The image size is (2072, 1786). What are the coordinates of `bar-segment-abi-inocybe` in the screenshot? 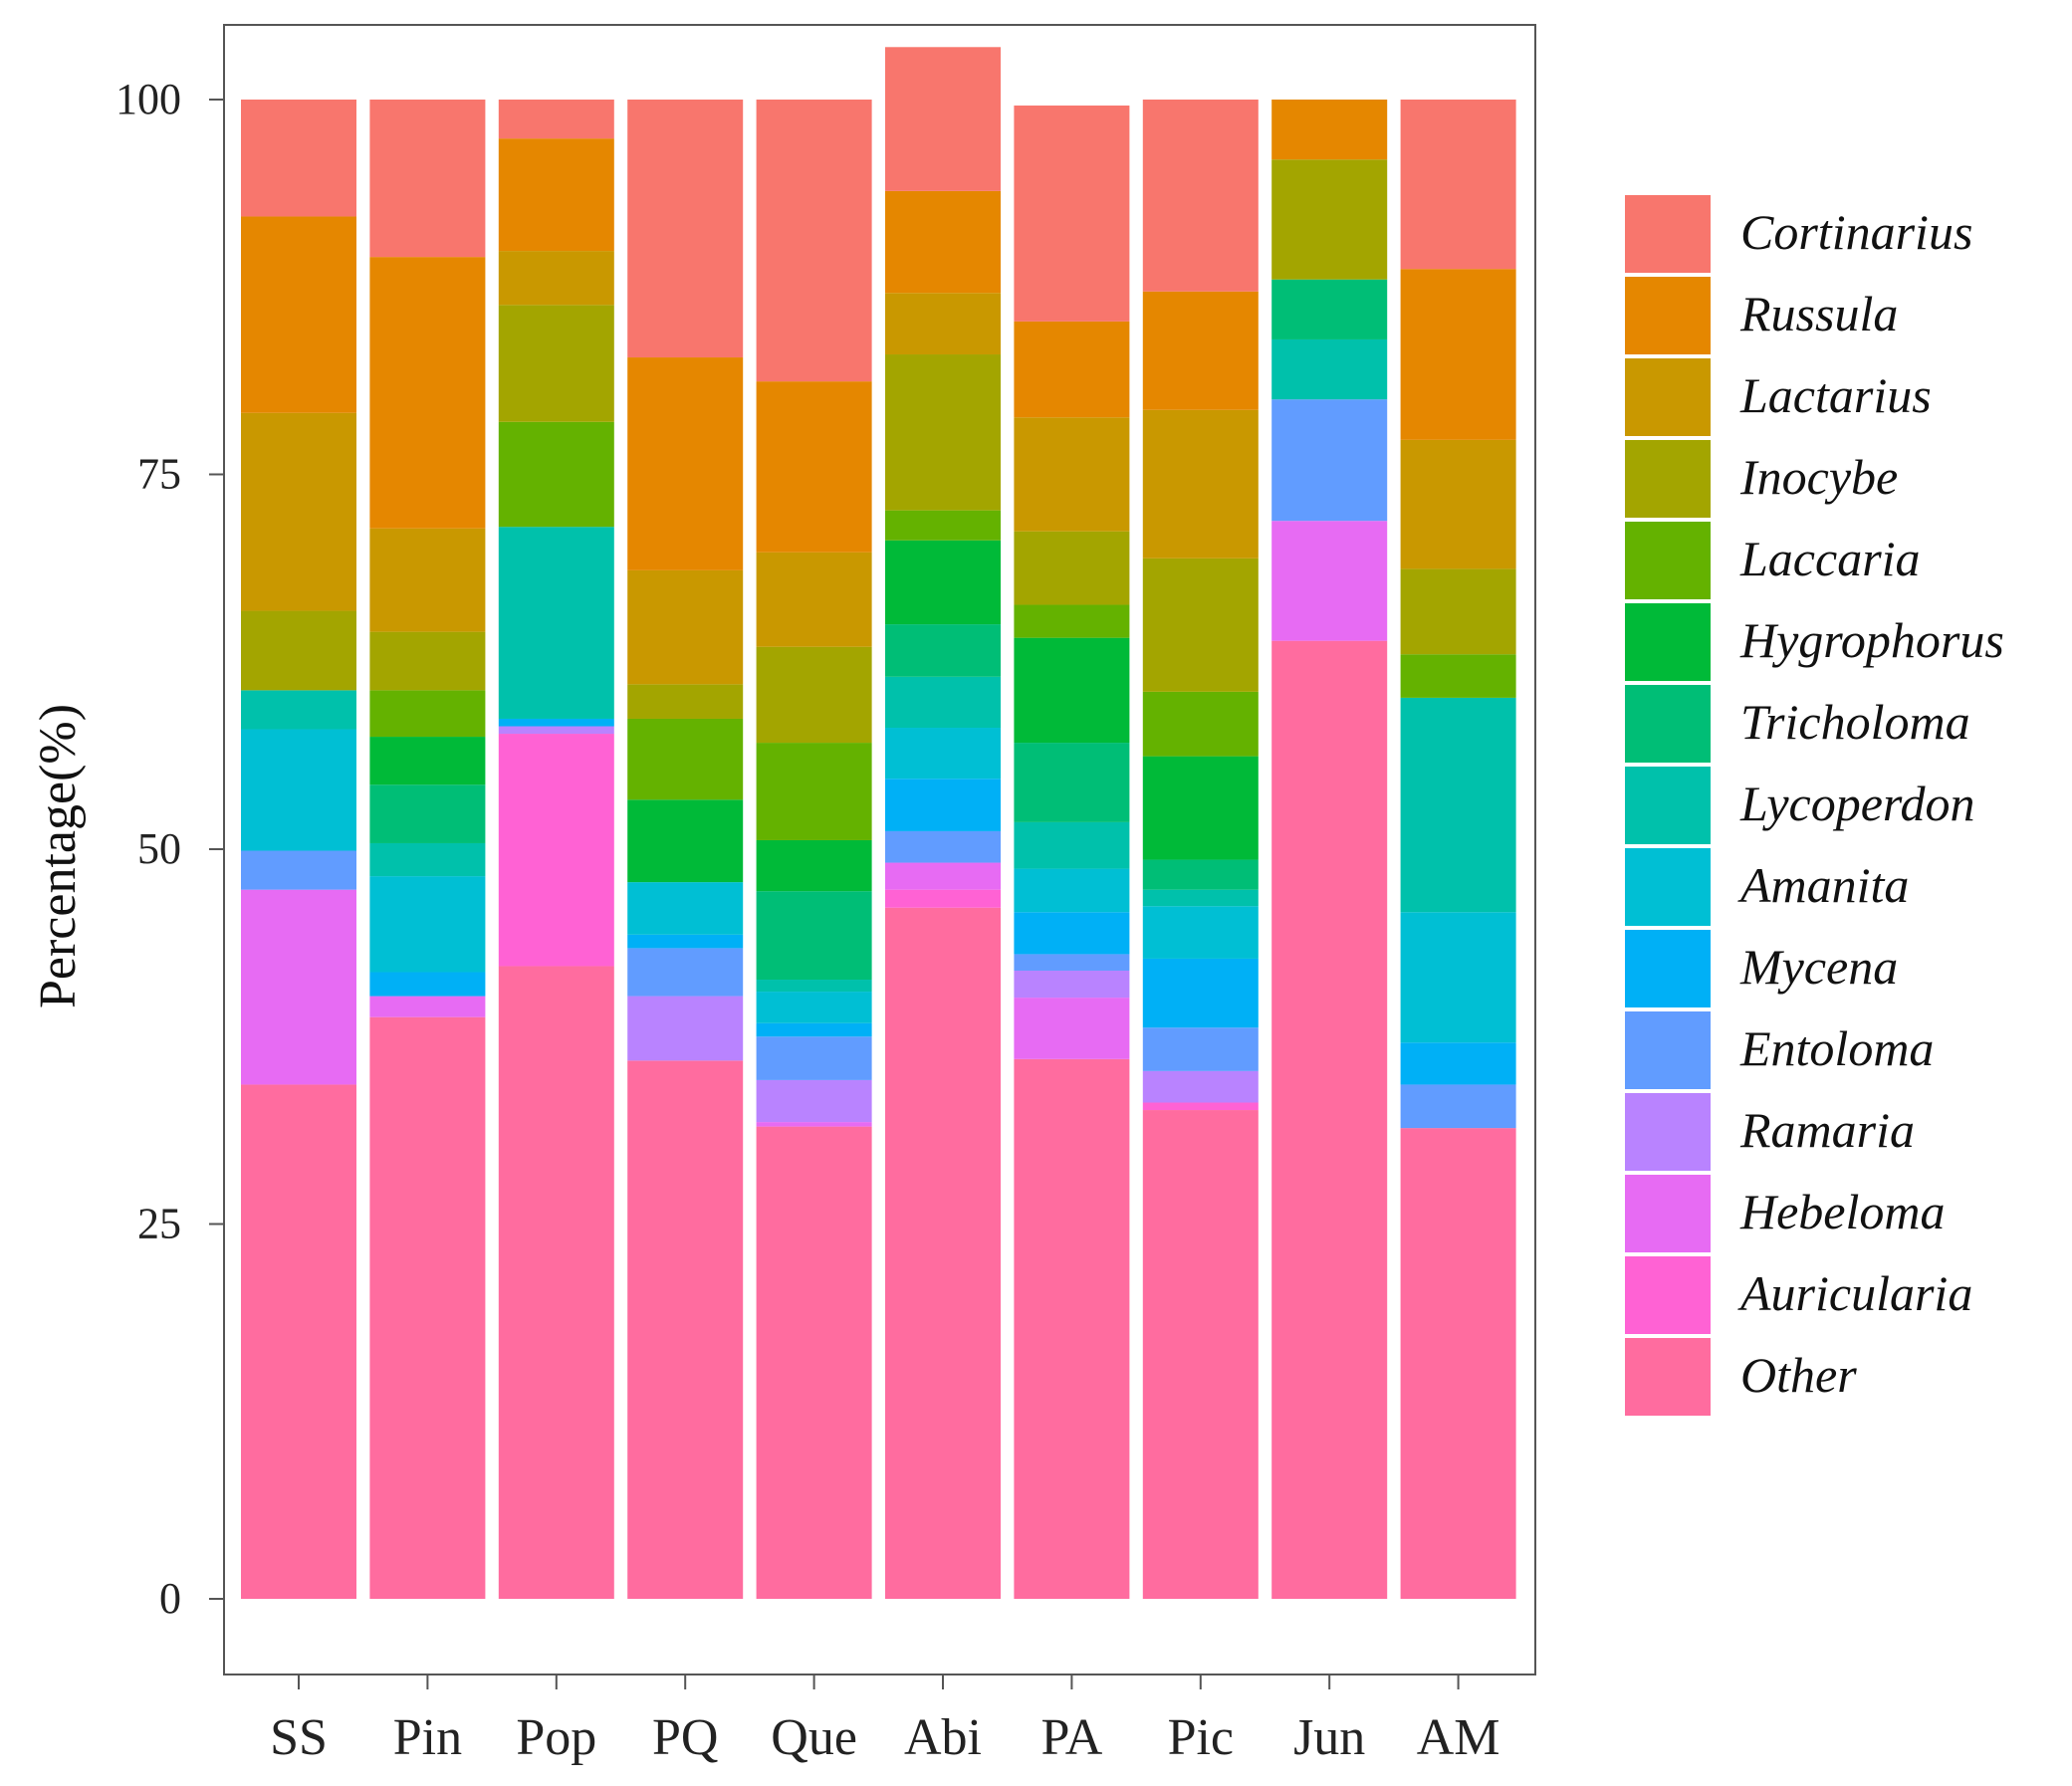 It's located at (943, 432).